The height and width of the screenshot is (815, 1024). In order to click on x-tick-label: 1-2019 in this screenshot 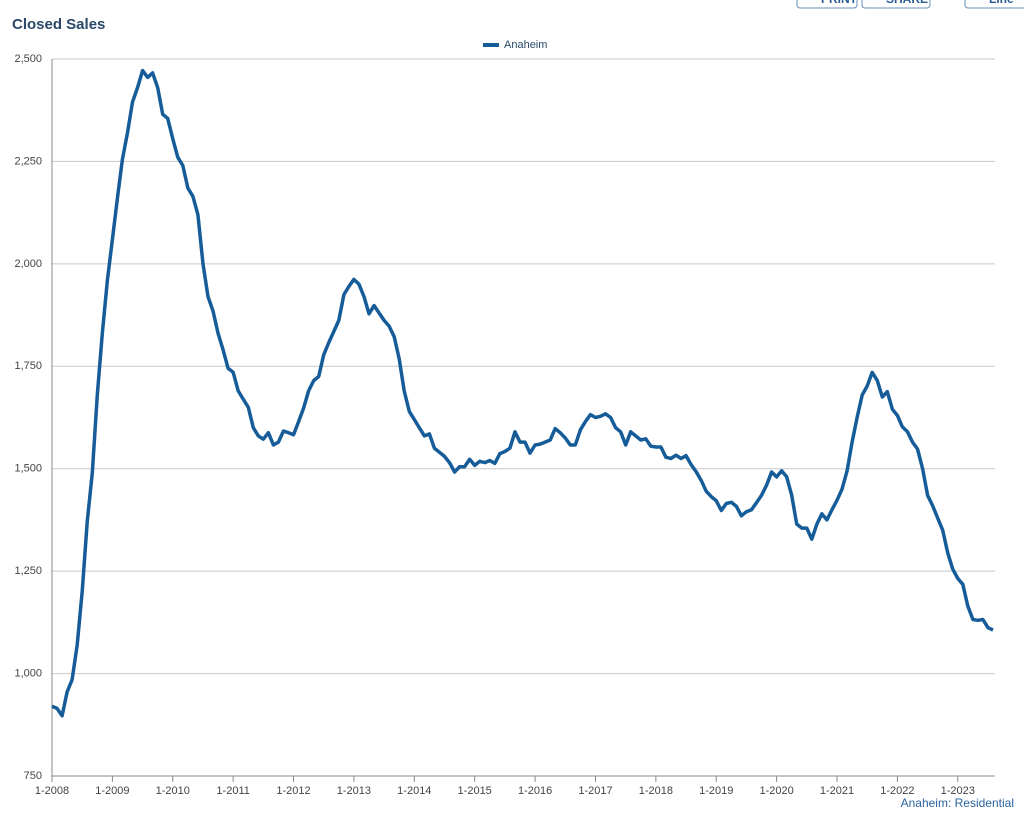, I will do `click(716, 791)`.